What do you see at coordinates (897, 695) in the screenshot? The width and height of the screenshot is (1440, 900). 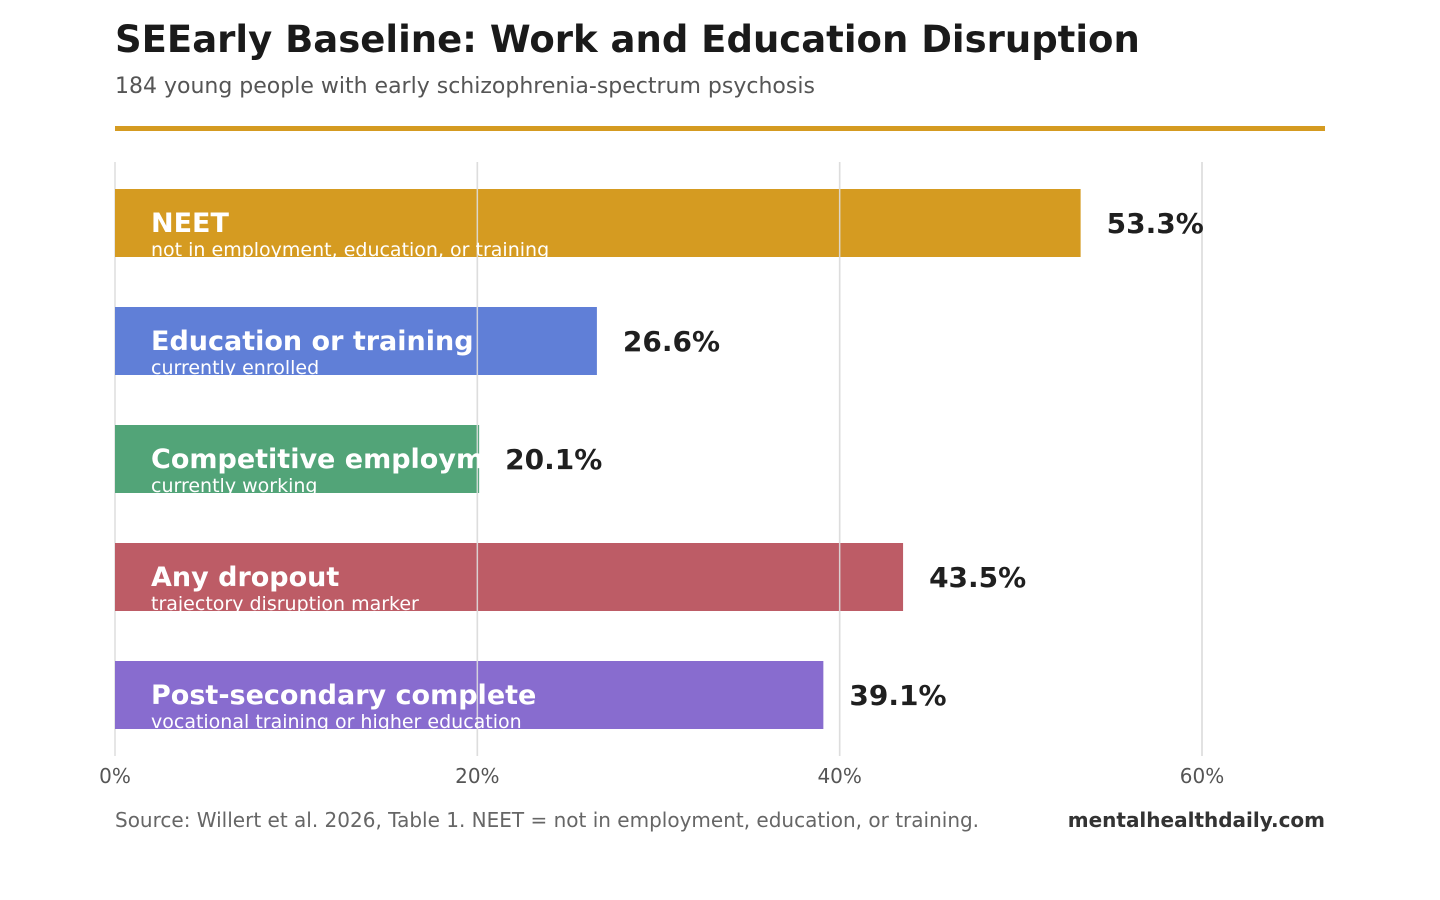 I see `bar-value-label: 39.1%` at bounding box center [897, 695].